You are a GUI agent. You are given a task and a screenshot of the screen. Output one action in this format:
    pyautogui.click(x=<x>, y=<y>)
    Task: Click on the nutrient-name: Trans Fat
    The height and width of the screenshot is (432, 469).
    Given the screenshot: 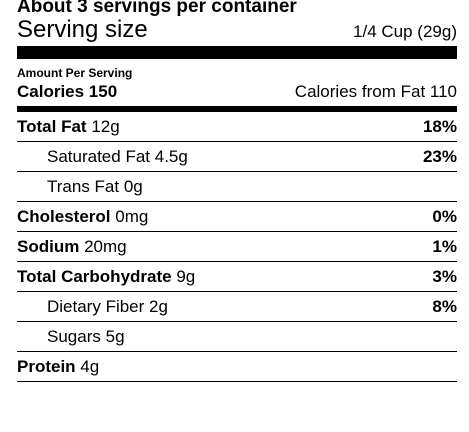 What is the action you would take?
    pyautogui.click(x=83, y=186)
    